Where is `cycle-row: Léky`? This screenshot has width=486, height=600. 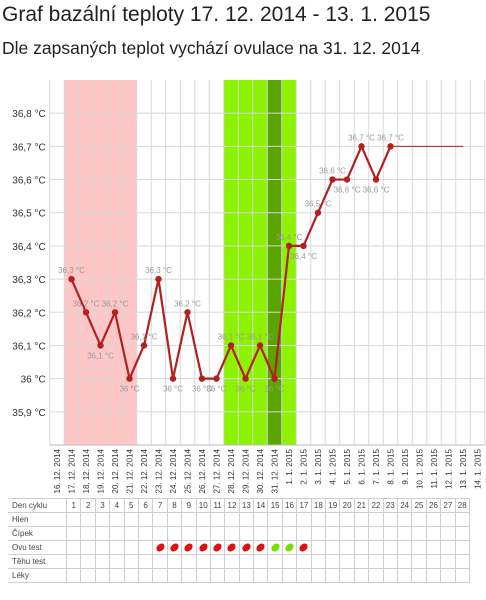 cycle-row: Léky is located at coordinates (239, 575).